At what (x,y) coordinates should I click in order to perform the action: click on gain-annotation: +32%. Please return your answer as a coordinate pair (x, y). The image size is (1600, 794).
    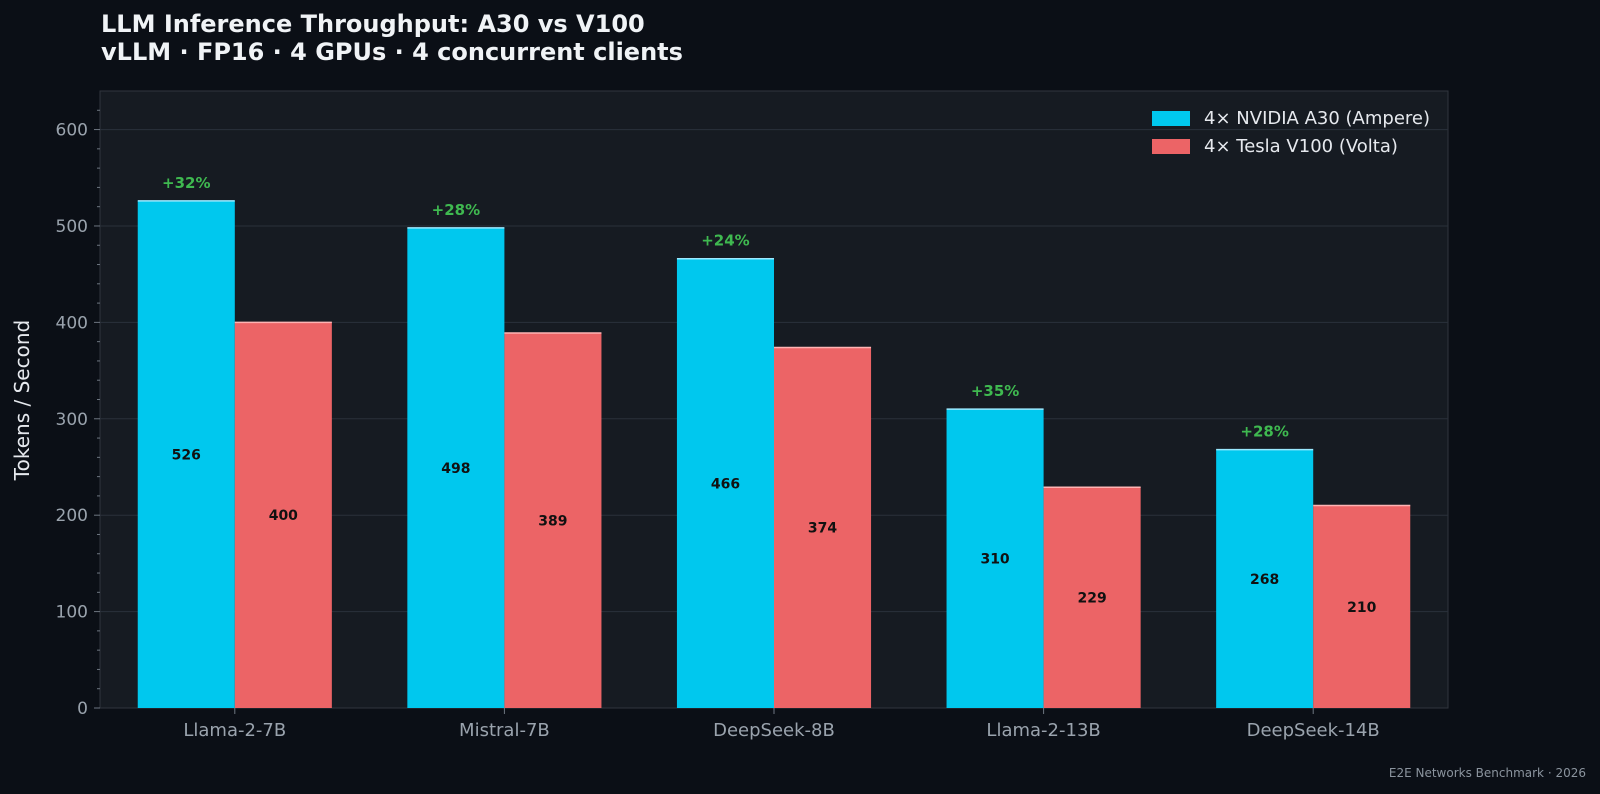
    Looking at the image, I should click on (186, 183).